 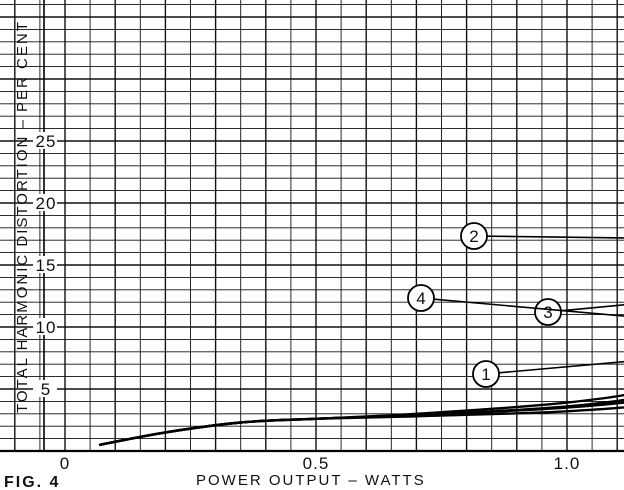 I want to click on y-tick-label: 20, so click(x=46, y=203).